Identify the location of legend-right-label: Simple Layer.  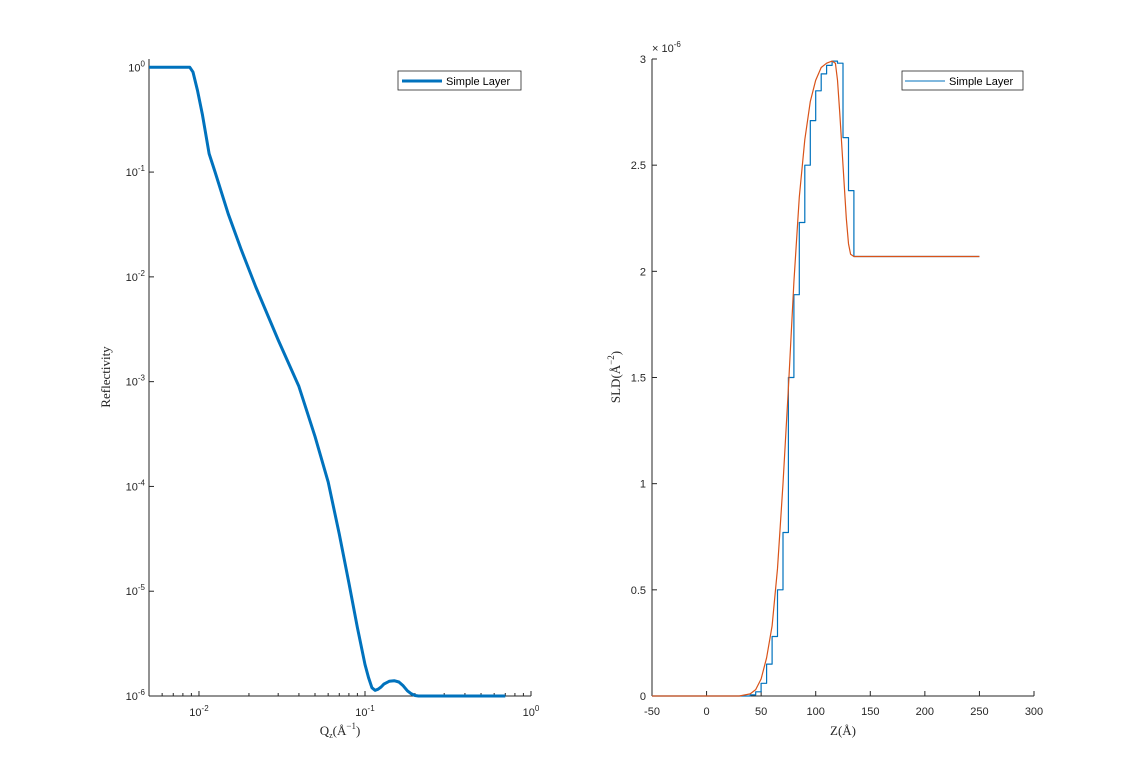
(981, 82).